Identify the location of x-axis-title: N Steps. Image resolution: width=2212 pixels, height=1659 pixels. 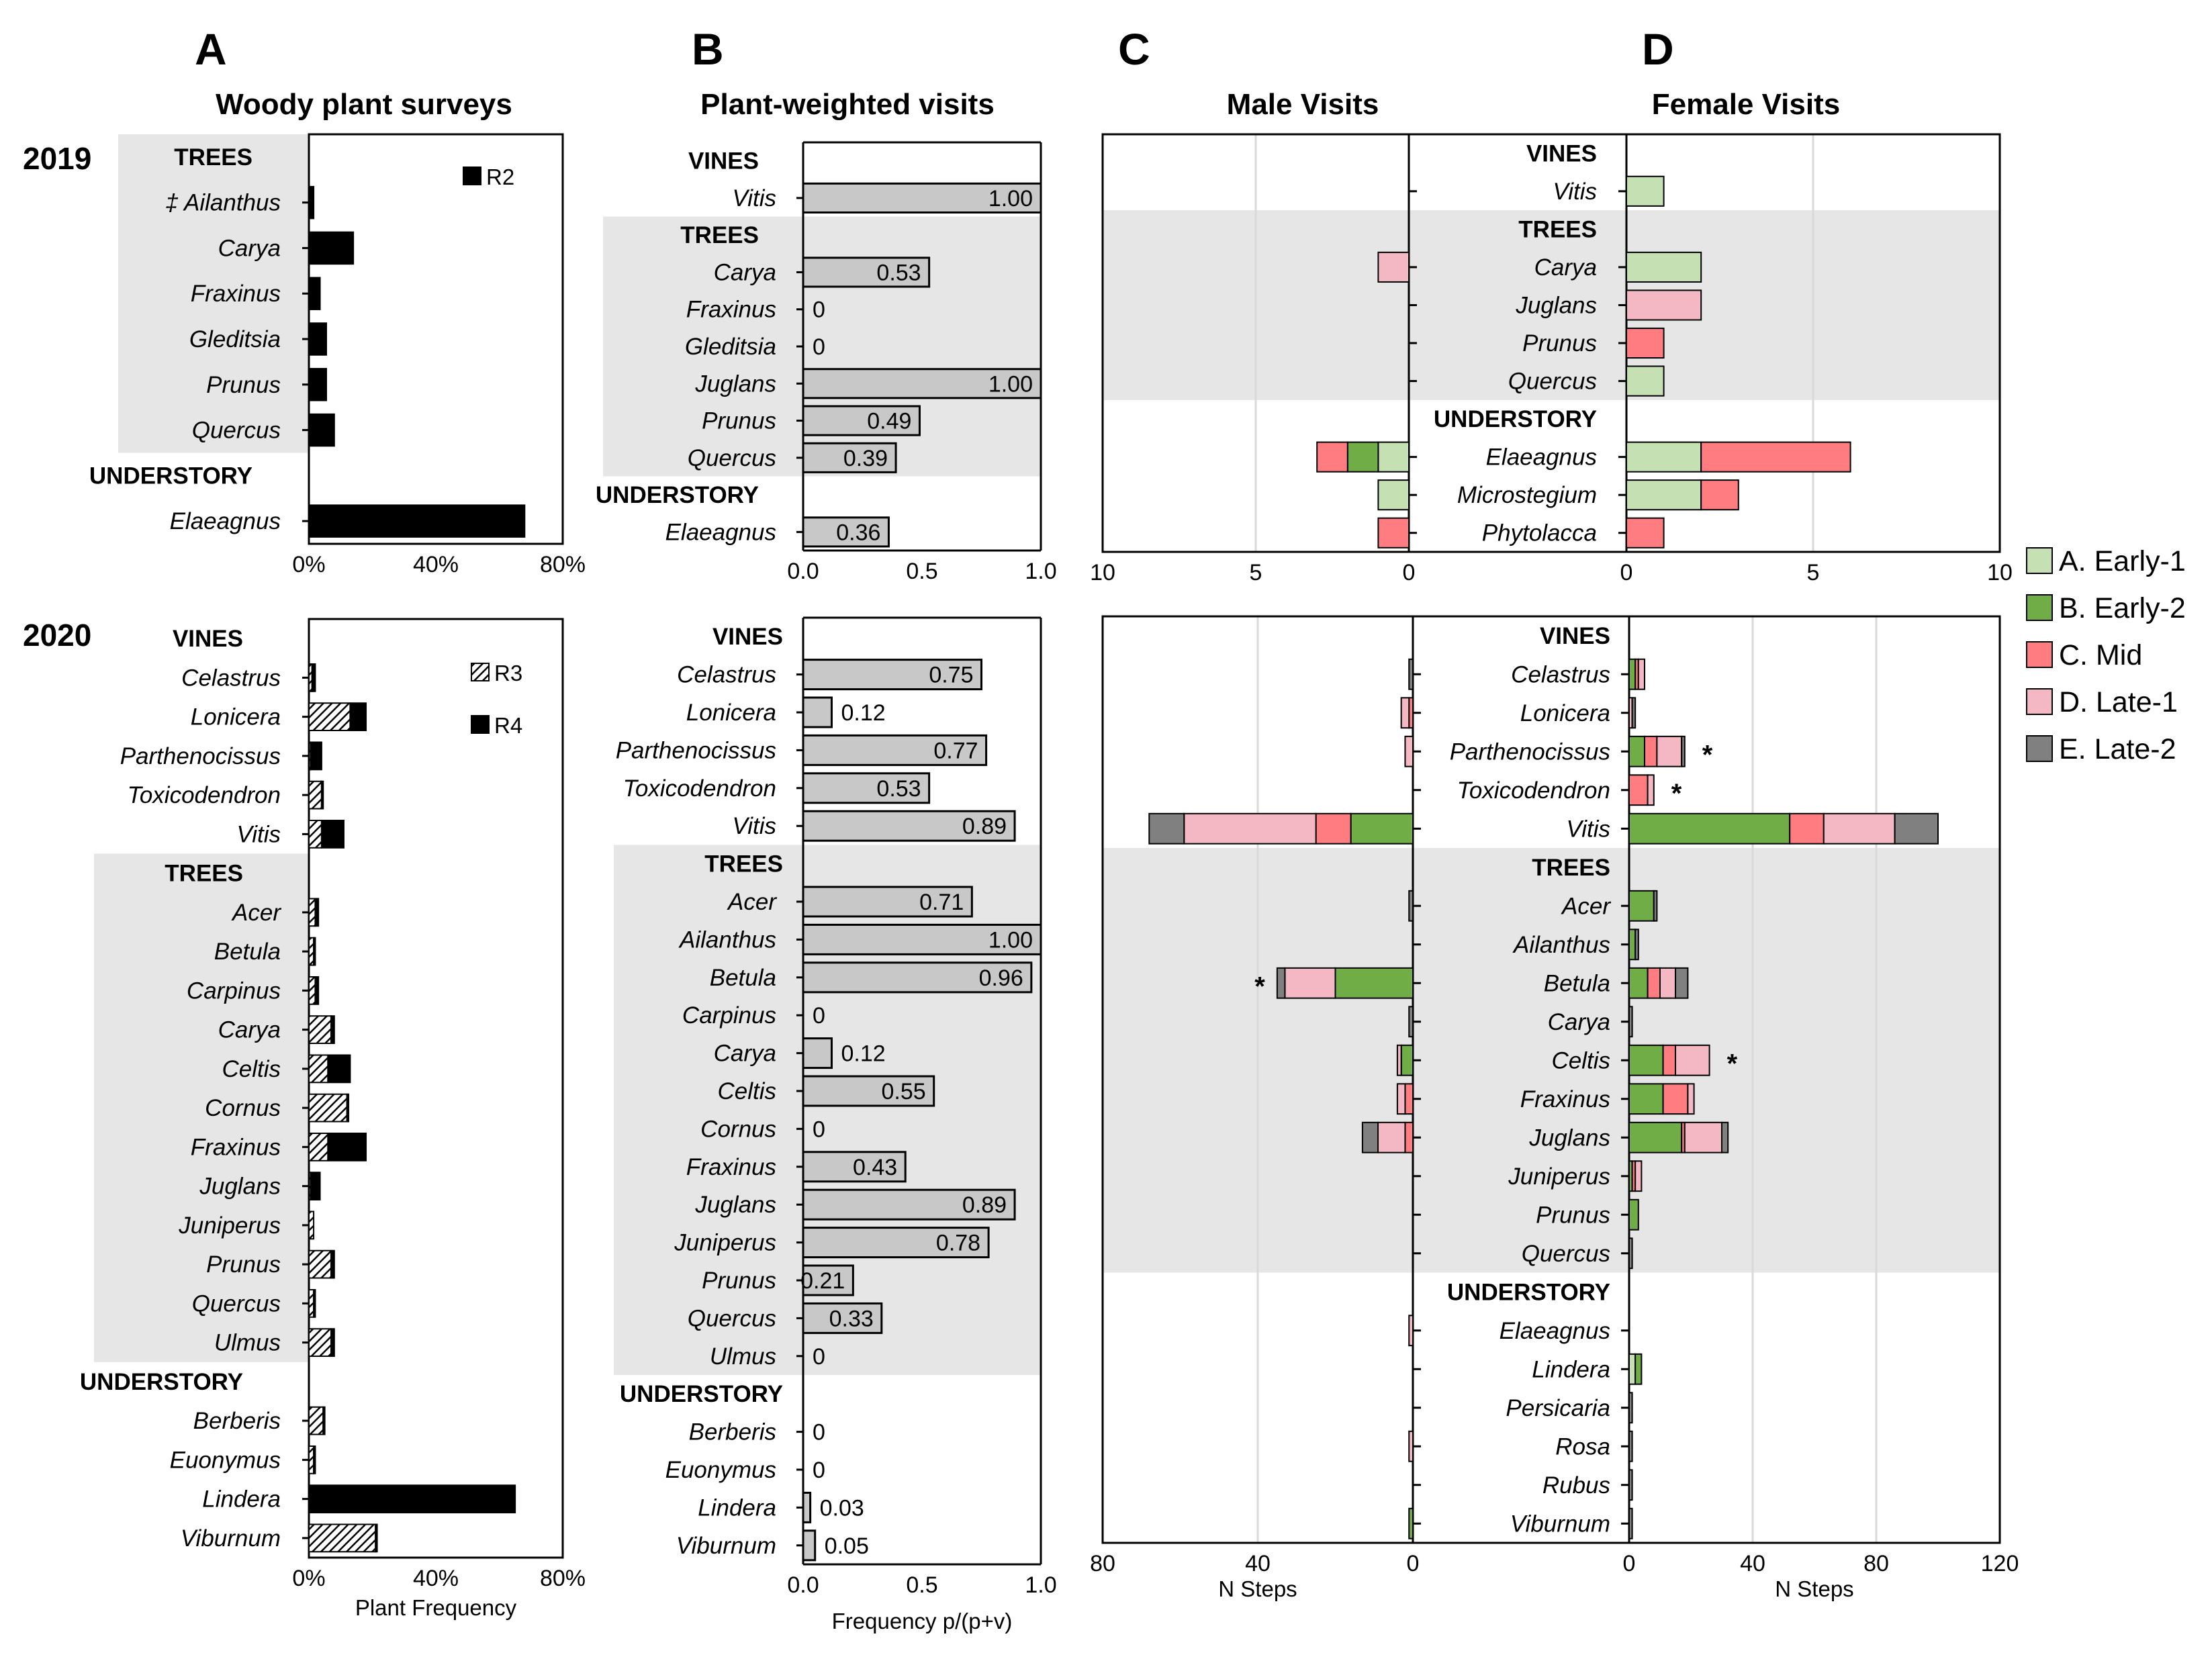
(1814, 1588).